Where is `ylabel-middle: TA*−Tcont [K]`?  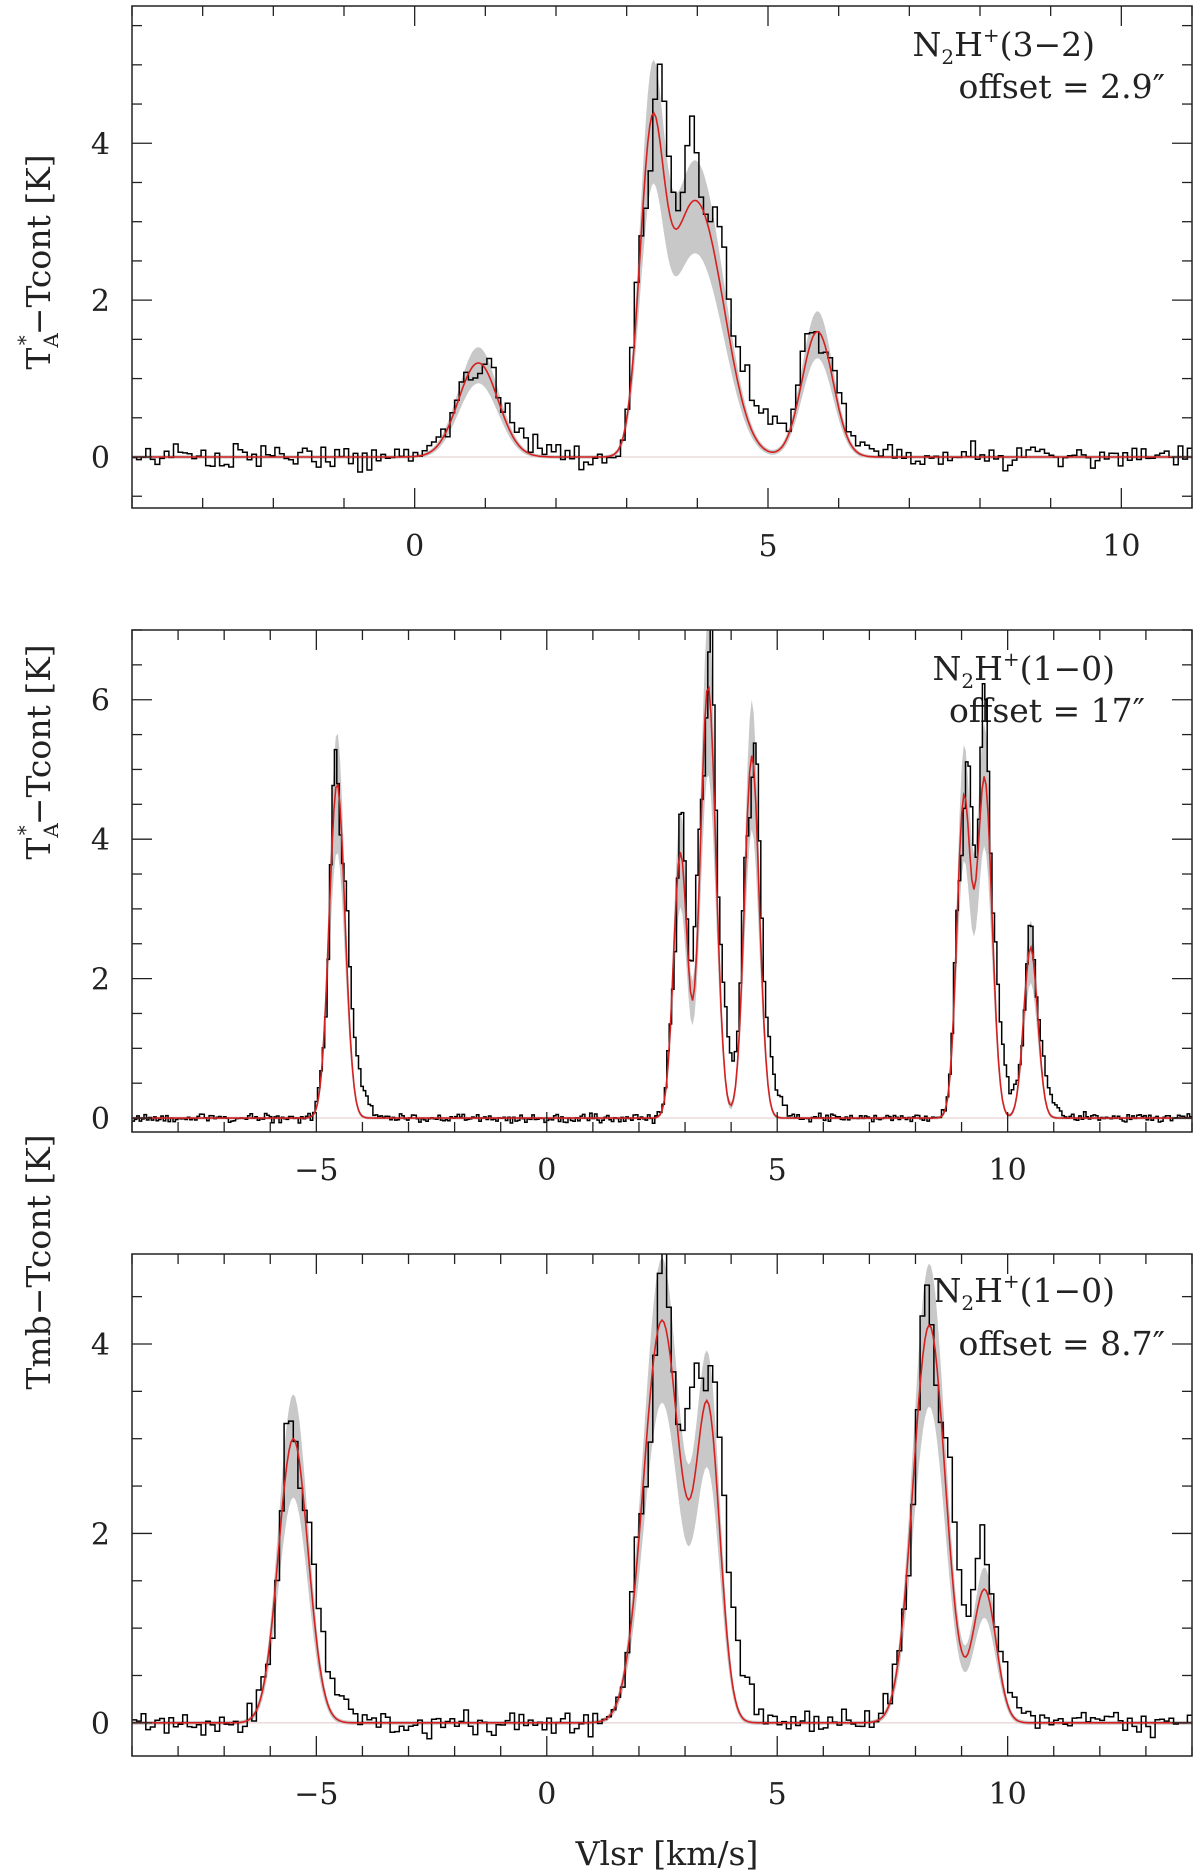 ylabel-middle: TA*−Tcont [K] is located at coordinates (38, 751).